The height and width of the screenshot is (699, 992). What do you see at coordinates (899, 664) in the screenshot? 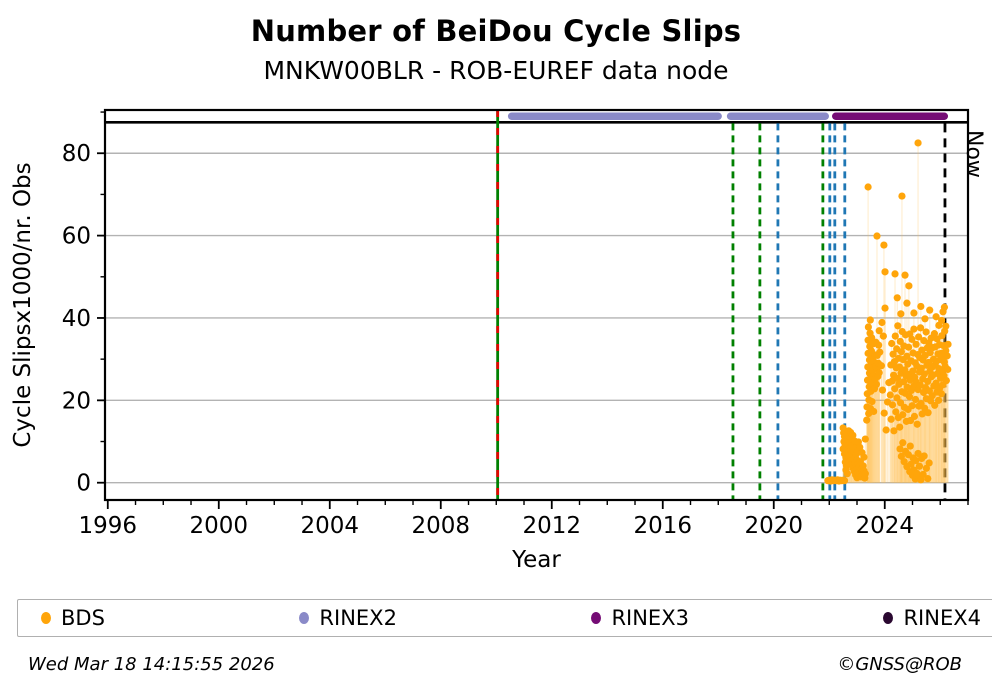
I see `credit: ©GNSS@ROB` at bounding box center [899, 664].